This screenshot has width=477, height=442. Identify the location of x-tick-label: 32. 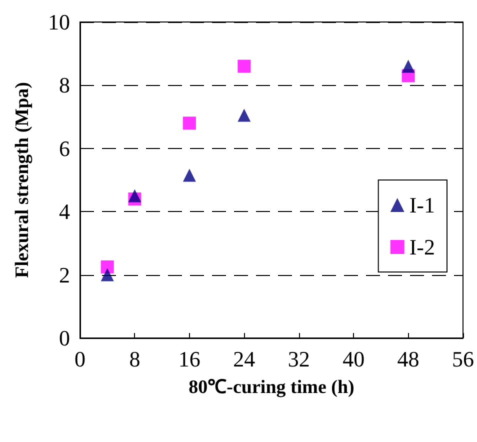
(299, 359).